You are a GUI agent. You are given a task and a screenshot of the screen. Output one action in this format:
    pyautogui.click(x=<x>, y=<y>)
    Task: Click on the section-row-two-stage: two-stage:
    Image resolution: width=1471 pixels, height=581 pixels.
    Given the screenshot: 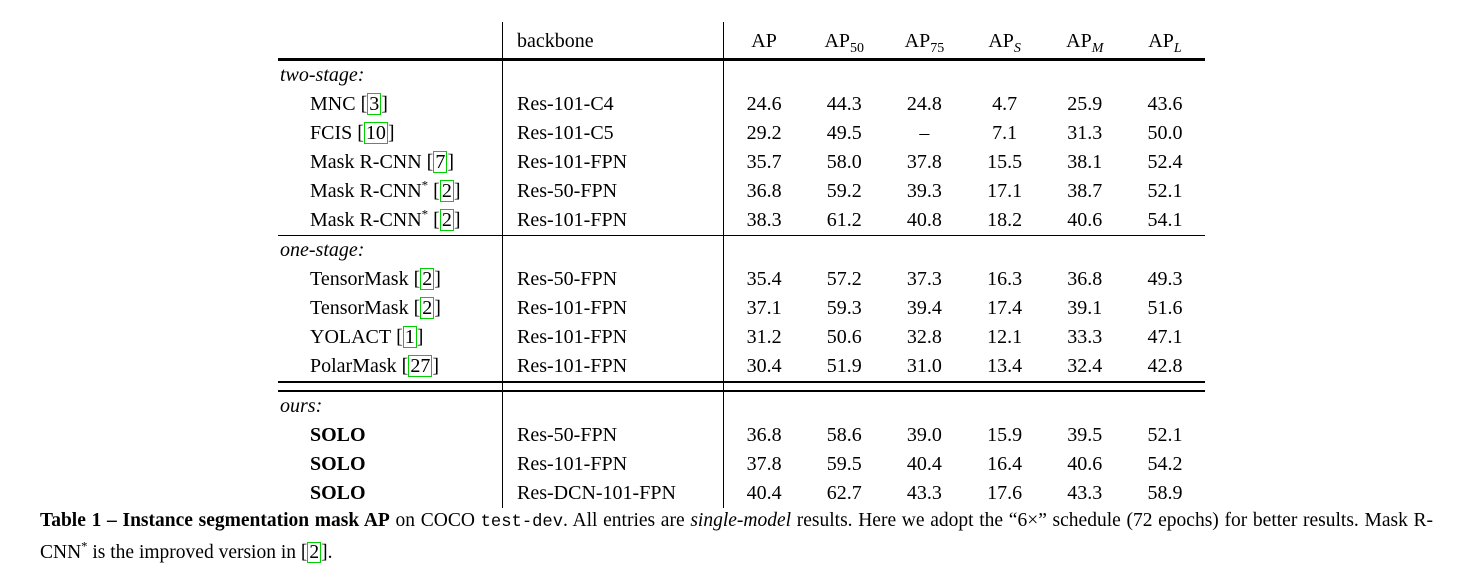 What is the action you would take?
    pyautogui.click(x=741, y=75)
    